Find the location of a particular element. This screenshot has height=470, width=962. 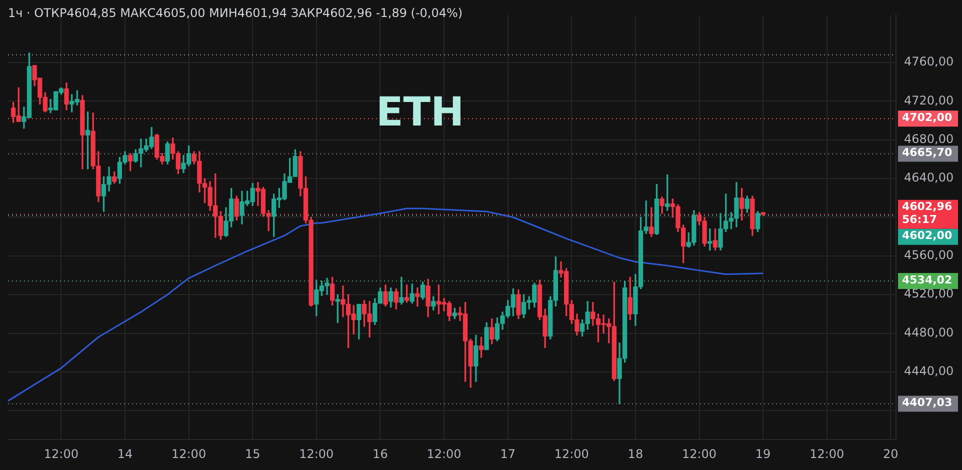

text: ETH is located at coordinates (420, 112).